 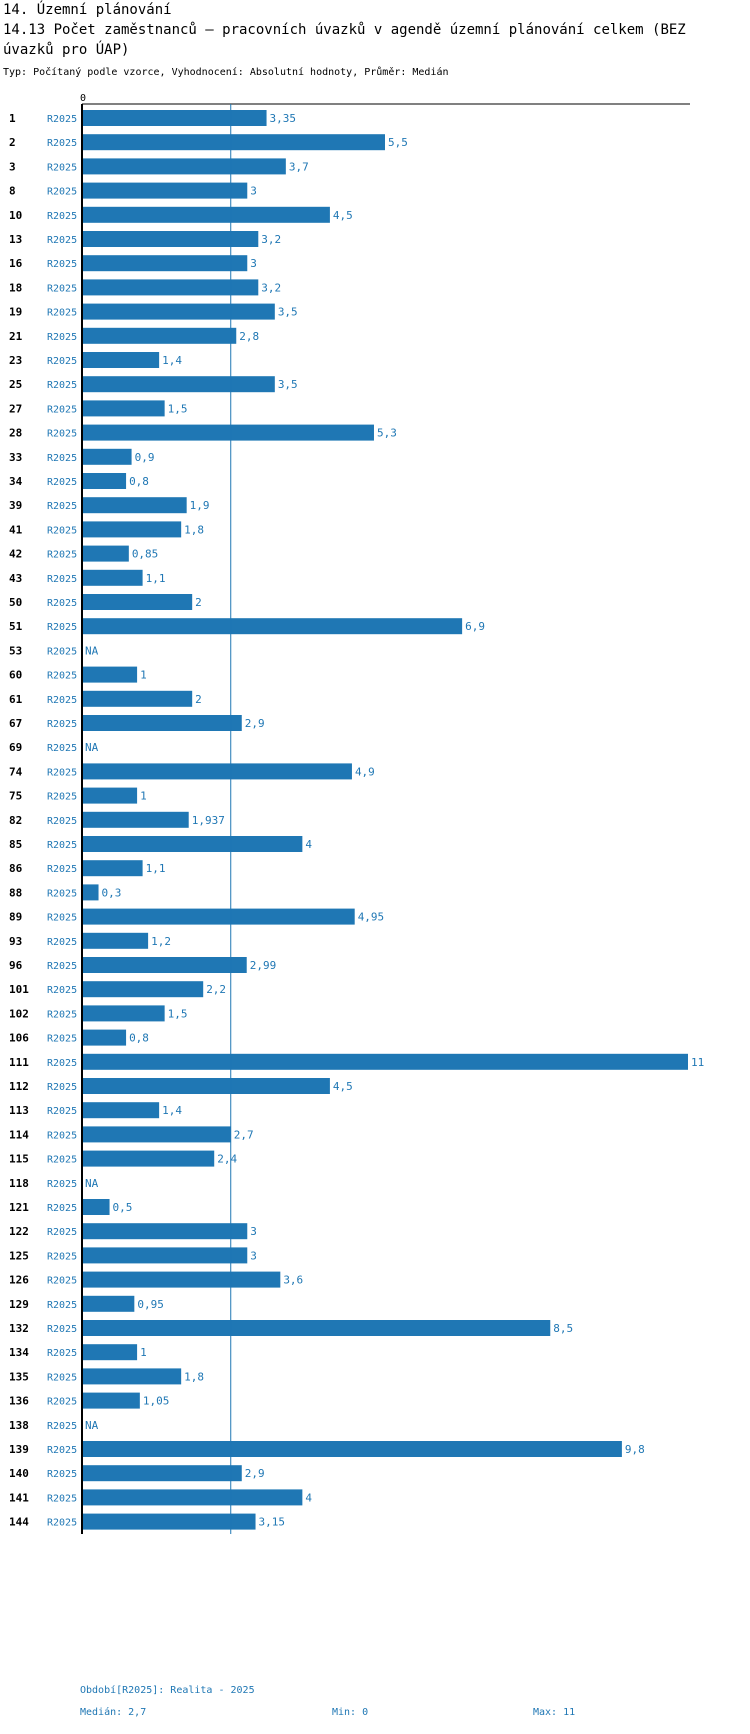 I want to click on value-label: 2,7, so click(x=244, y=1134).